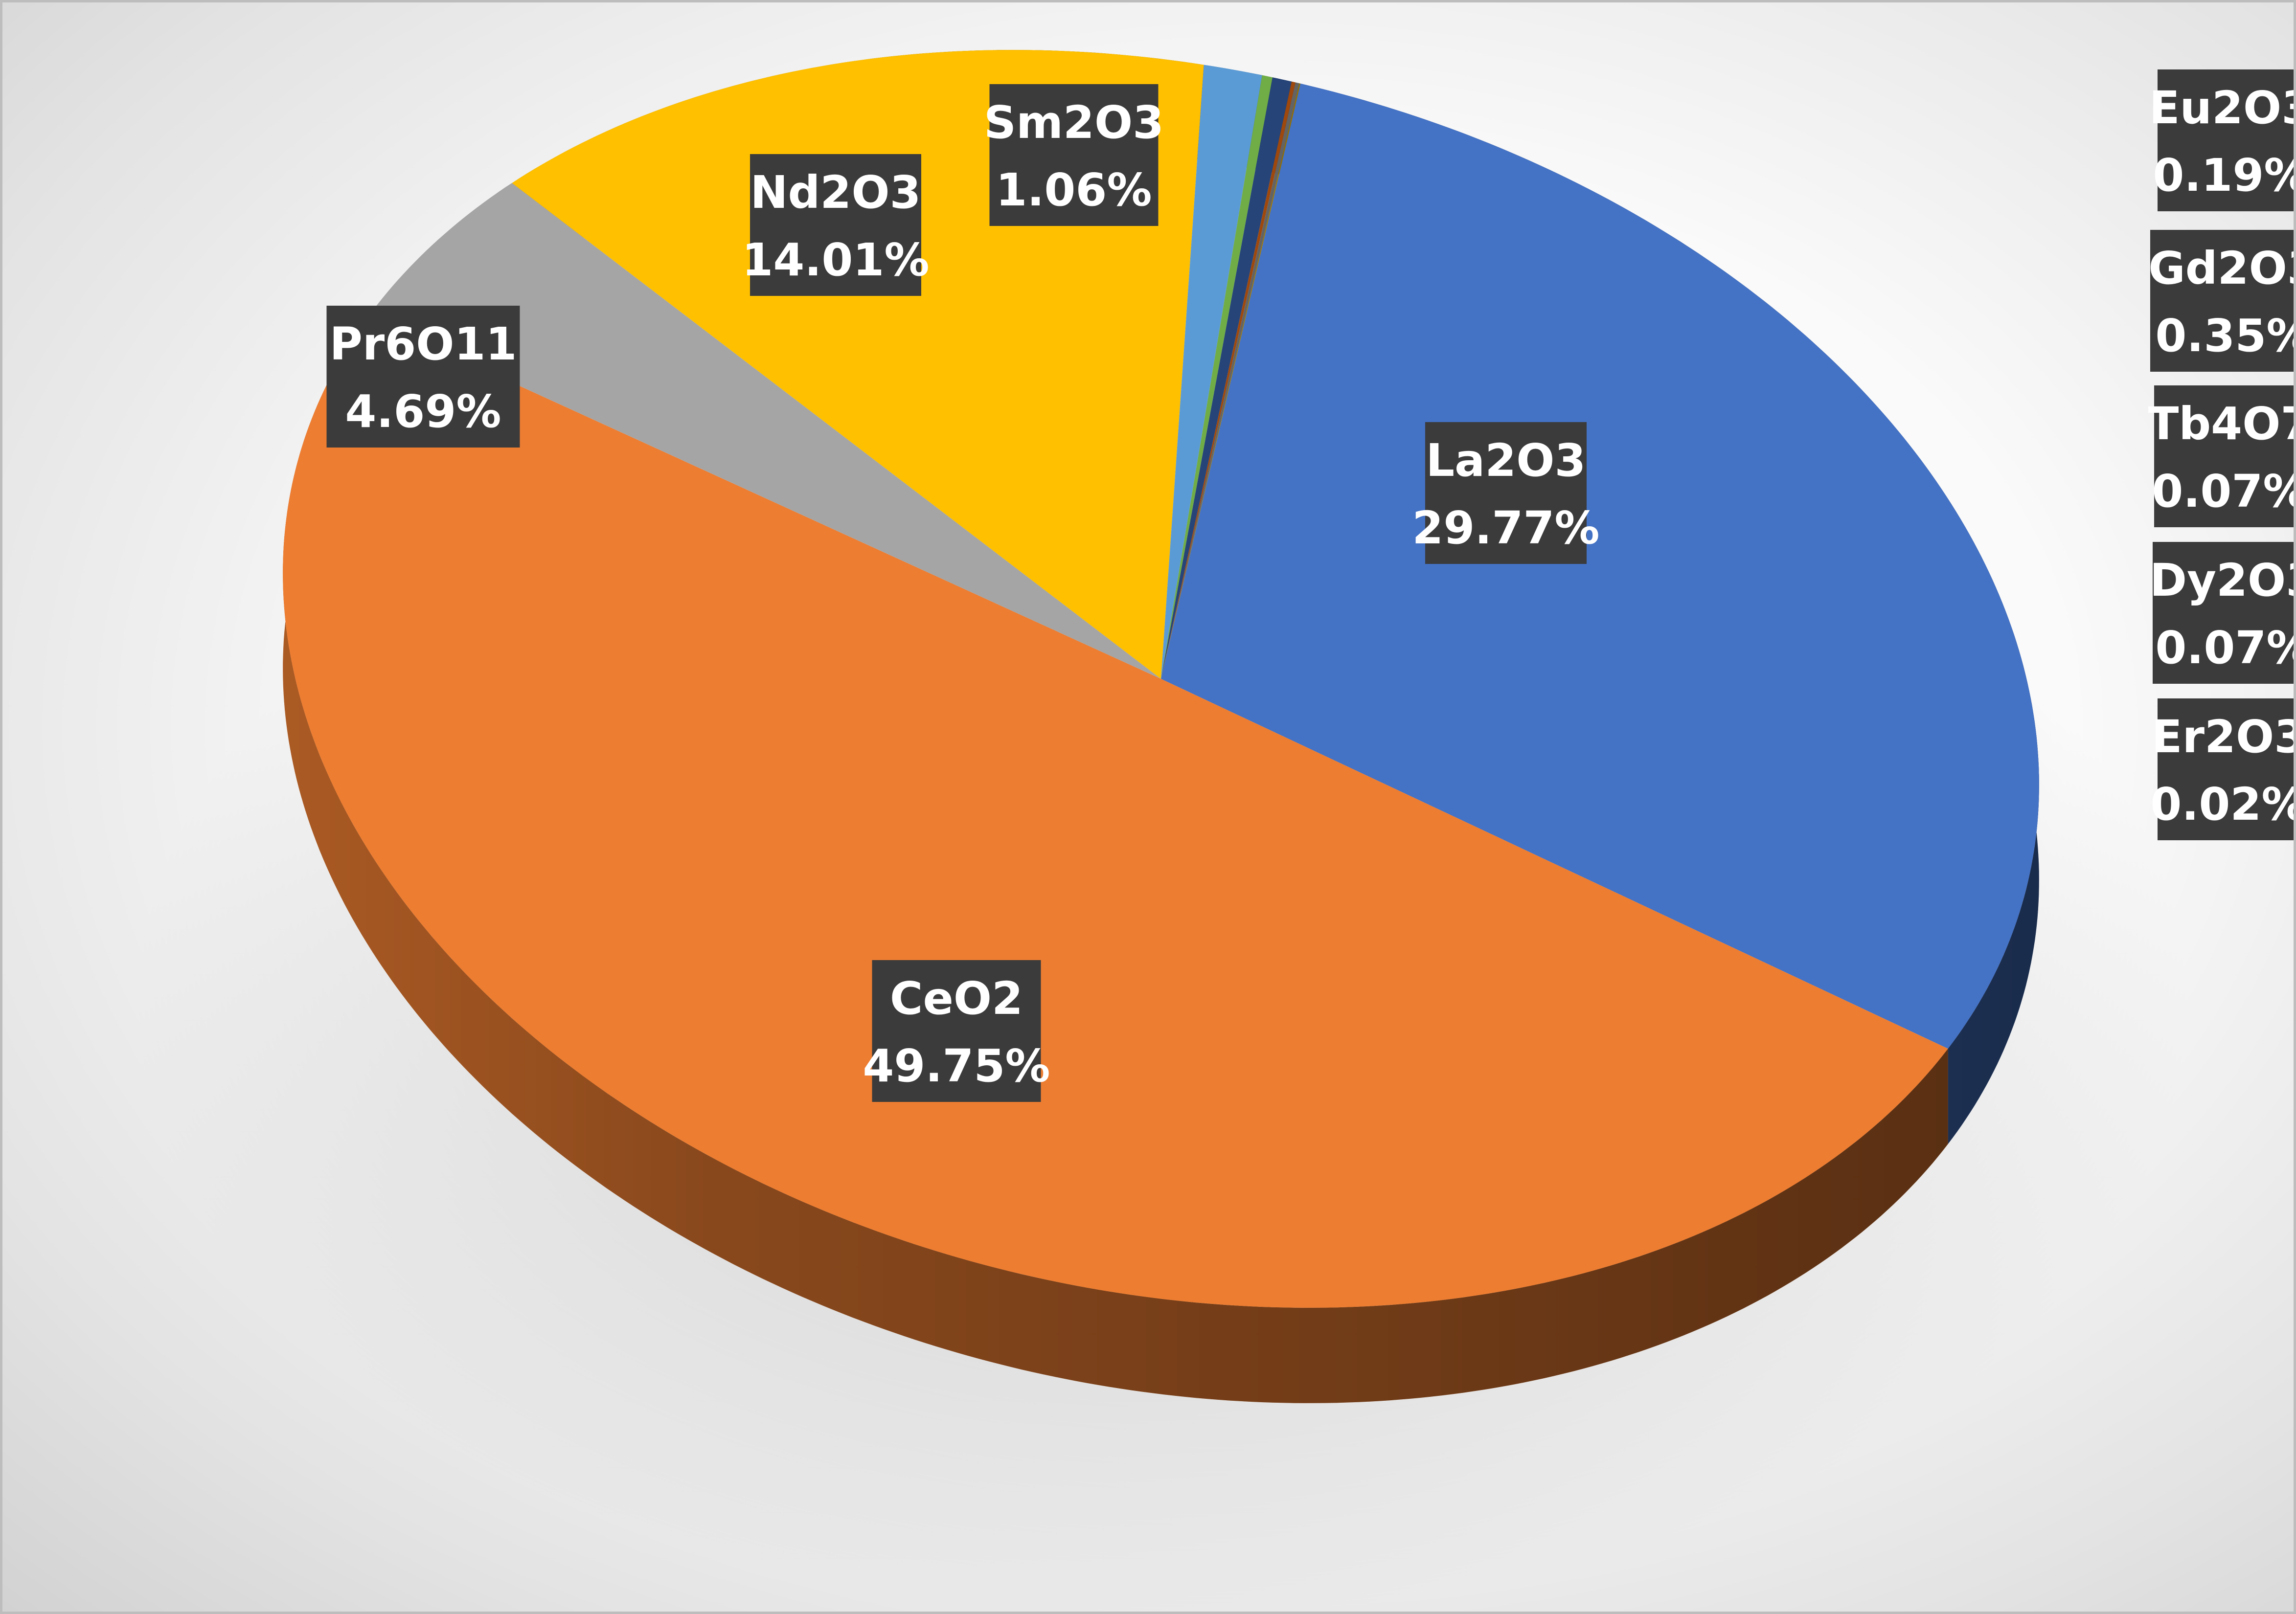 The image size is (2296, 1614). What do you see at coordinates (764, 431) in the screenshot?
I see `pie-slice-pr6o11` at bounding box center [764, 431].